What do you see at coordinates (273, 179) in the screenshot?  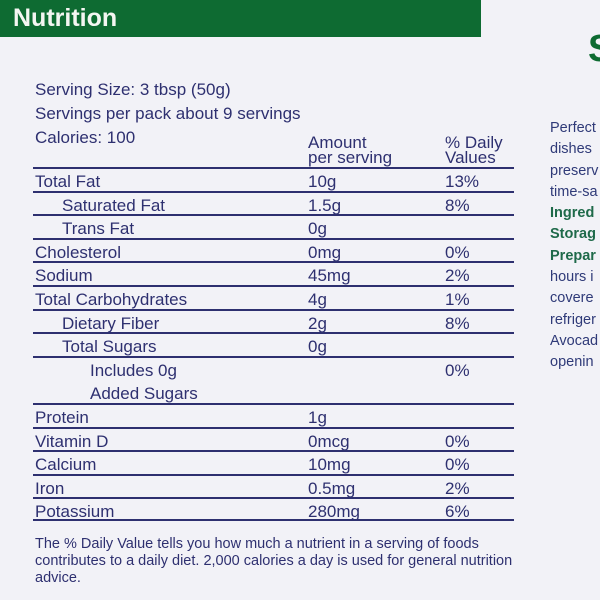 I see `table-row: Total Fat 10g 13%` at bounding box center [273, 179].